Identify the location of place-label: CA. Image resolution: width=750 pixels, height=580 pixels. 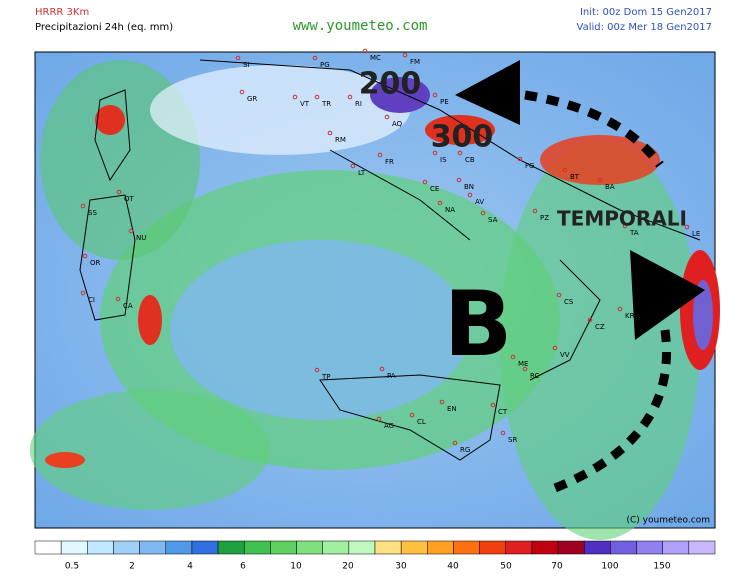
(128, 306).